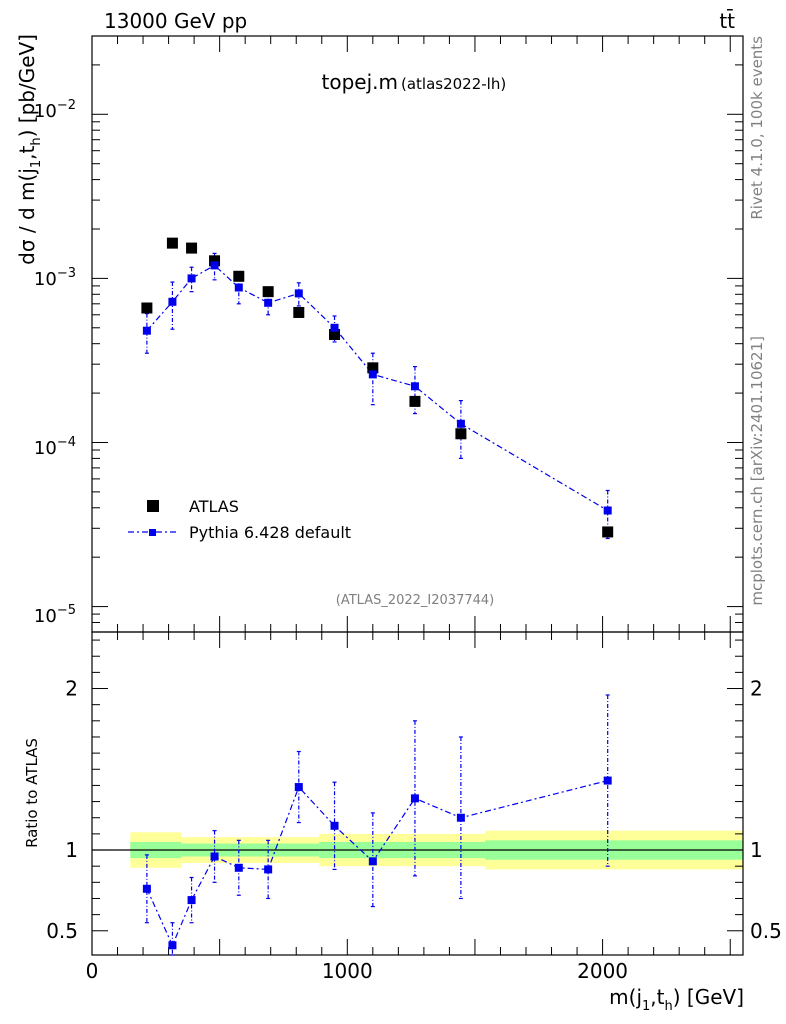 The image size is (786, 1024). Describe the element at coordinates (29, 149) in the screenshot. I see `main-ylabel: dσ / d m(j1,th) [pb/GeV]` at that location.